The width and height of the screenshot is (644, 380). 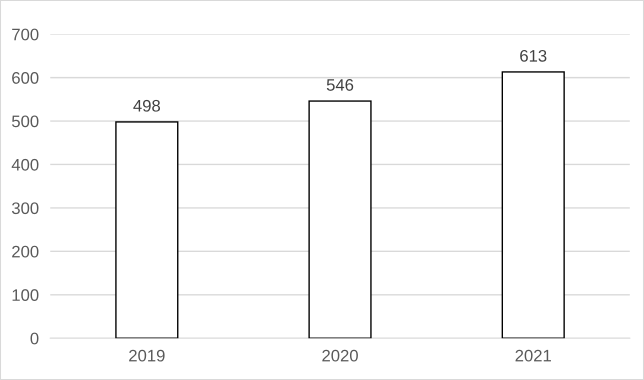 What do you see at coordinates (340, 356) in the screenshot?
I see `x-tick-label: 2020` at bounding box center [340, 356].